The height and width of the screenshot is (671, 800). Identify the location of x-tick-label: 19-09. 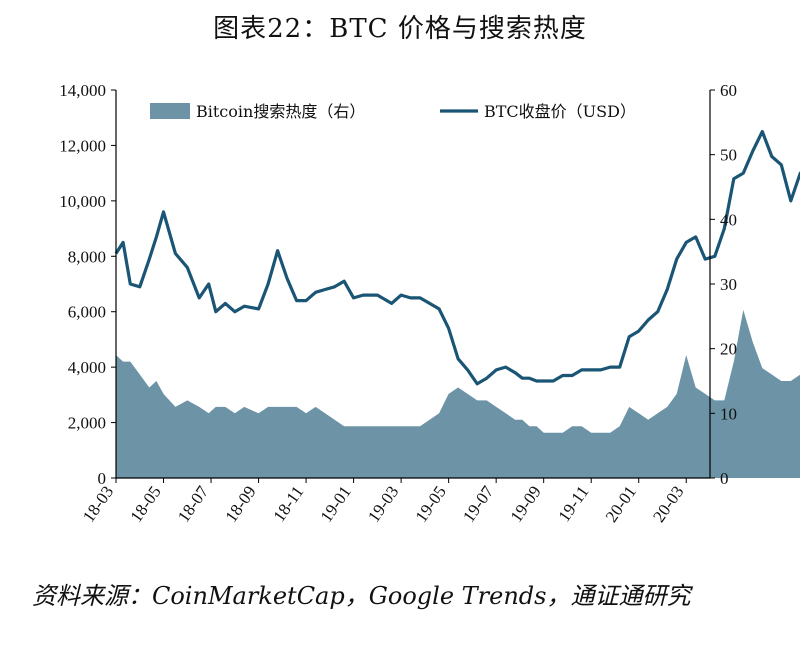
(526, 503).